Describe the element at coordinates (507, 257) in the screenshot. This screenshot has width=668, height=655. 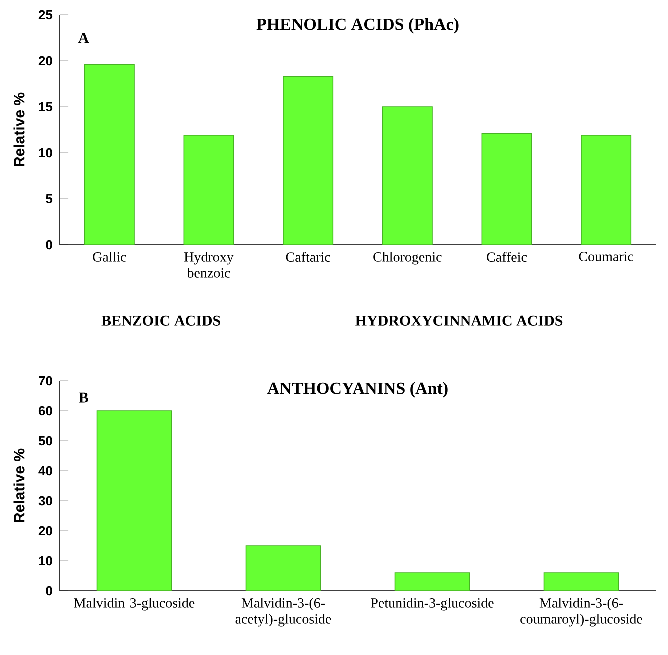
I see `x-tick-label: Caffeic` at that location.